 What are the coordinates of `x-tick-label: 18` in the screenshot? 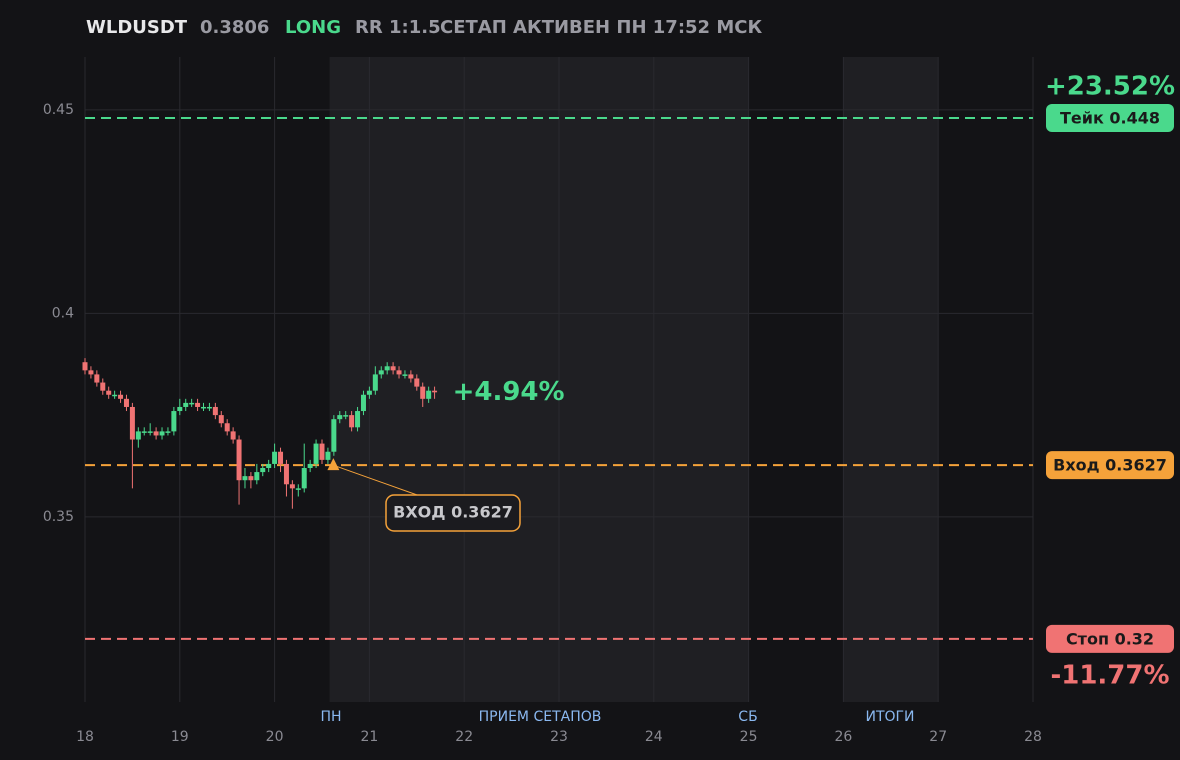 It's located at (85, 737).